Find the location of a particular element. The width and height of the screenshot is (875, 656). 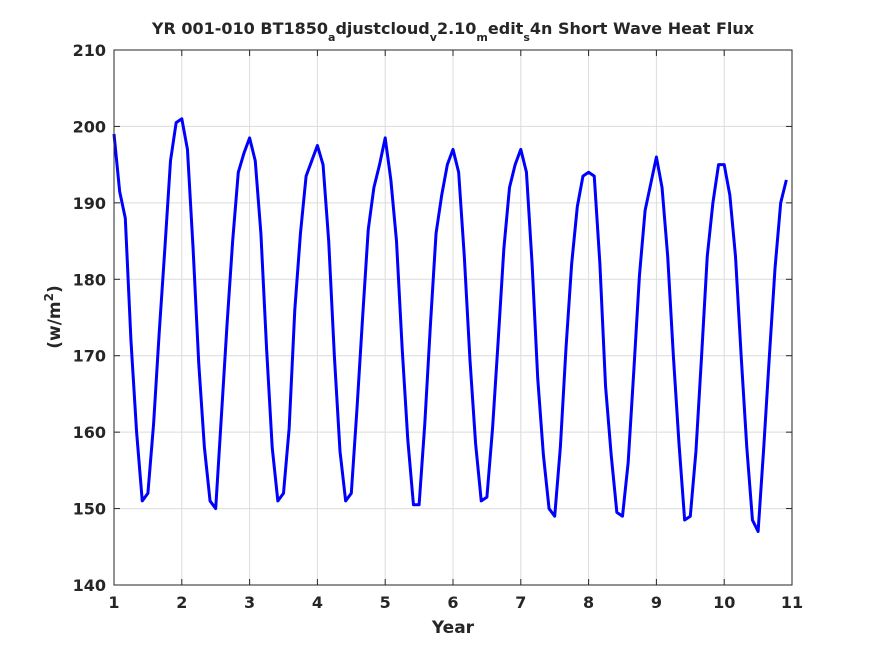

x-axis-label: Year is located at coordinates (453, 628).